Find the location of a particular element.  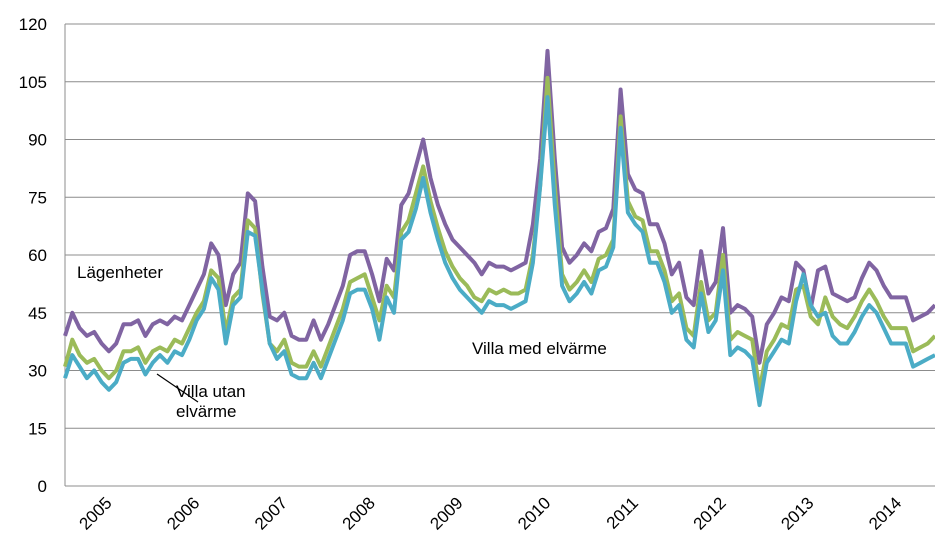

x-tick-label: 2011 is located at coordinates (622, 512).